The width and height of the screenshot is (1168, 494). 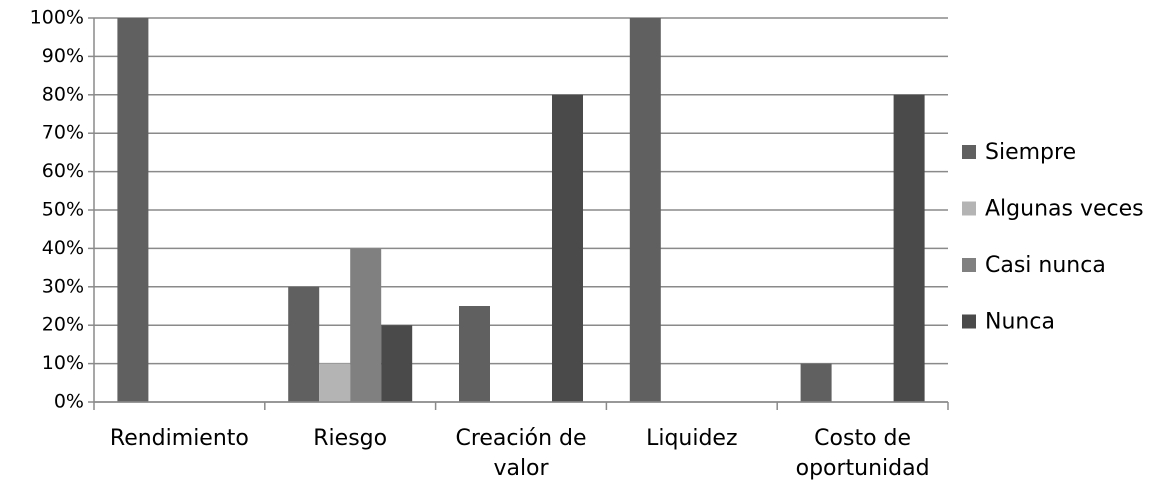 What do you see at coordinates (63, 248) in the screenshot?
I see `y-tick-label: 40%` at bounding box center [63, 248].